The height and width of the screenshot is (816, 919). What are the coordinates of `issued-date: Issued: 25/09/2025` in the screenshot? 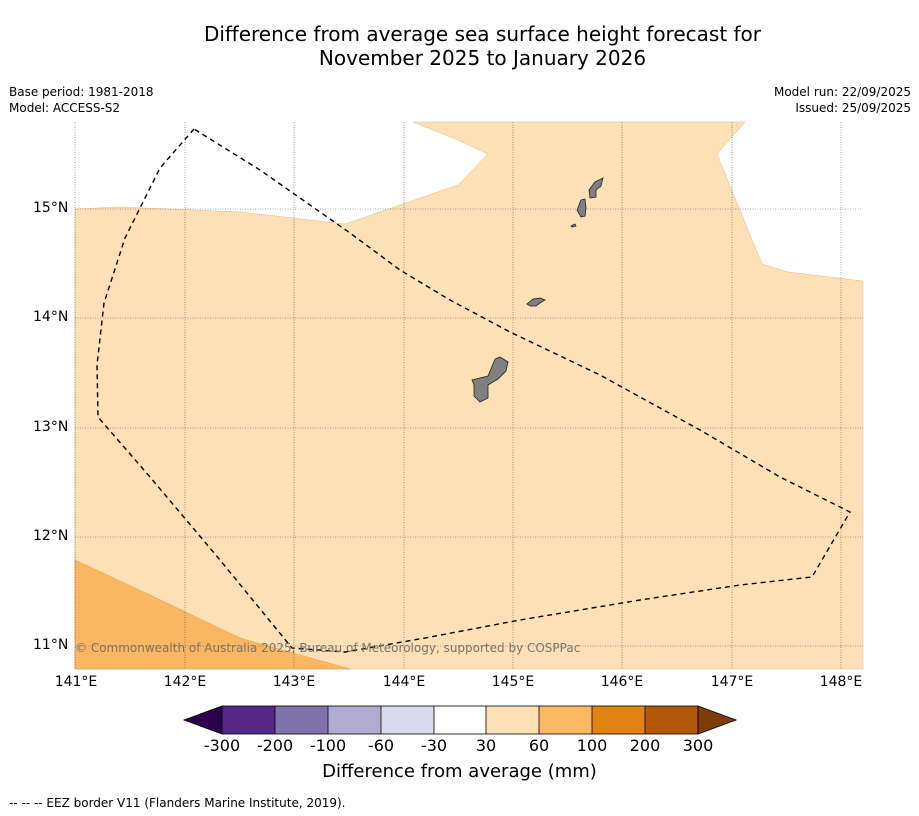 It's located at (853, 108).